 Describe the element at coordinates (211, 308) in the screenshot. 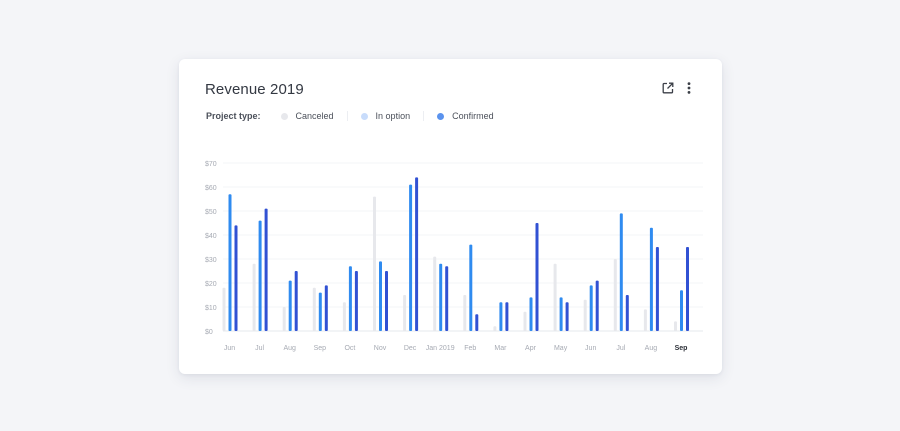

I see `y-tick-label: $10` at that location.